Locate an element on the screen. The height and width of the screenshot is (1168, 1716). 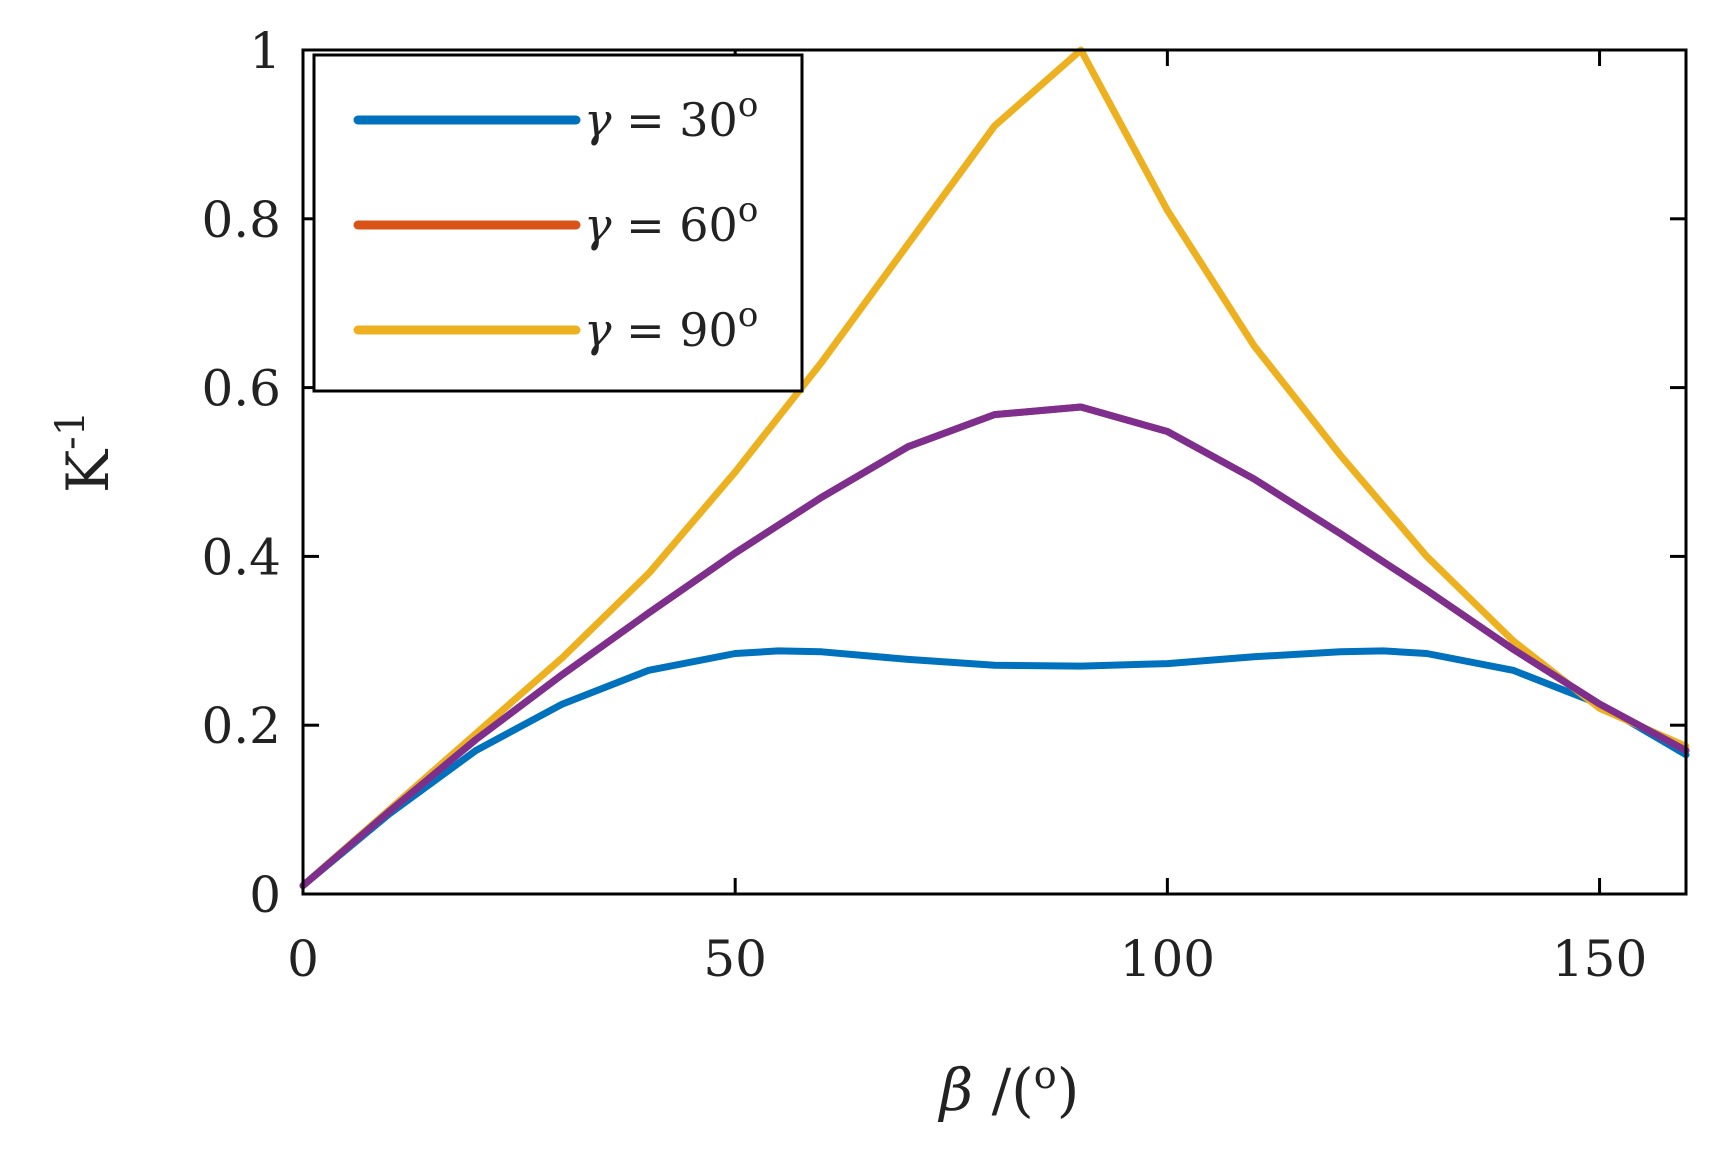
x-tick-label: 0 is located at coordinates (303, 959).